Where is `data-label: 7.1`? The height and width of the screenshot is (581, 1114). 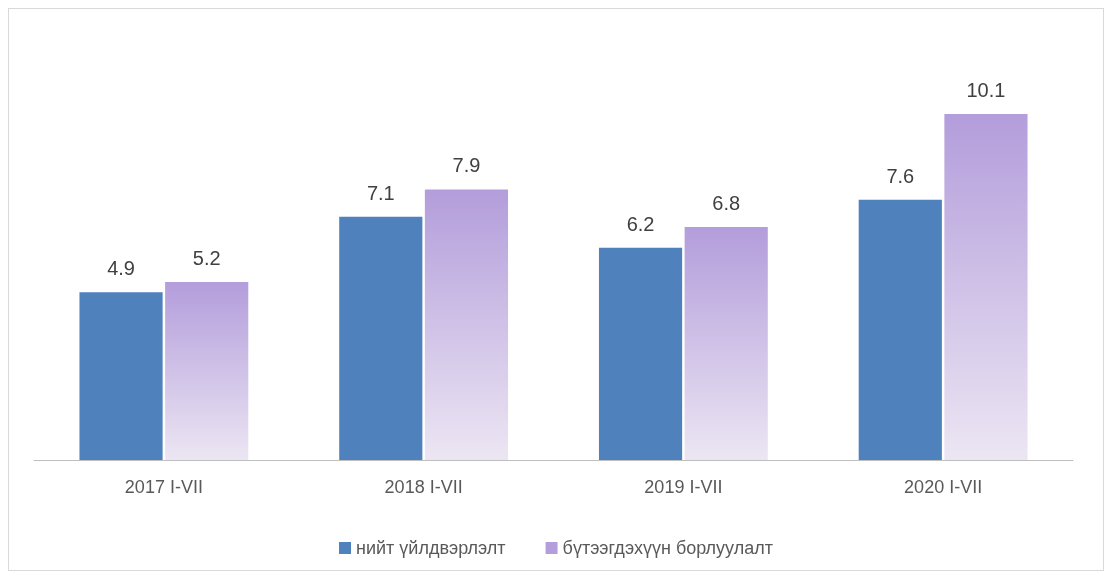 data-label: 7.1 is located at coordinates (380, 192).